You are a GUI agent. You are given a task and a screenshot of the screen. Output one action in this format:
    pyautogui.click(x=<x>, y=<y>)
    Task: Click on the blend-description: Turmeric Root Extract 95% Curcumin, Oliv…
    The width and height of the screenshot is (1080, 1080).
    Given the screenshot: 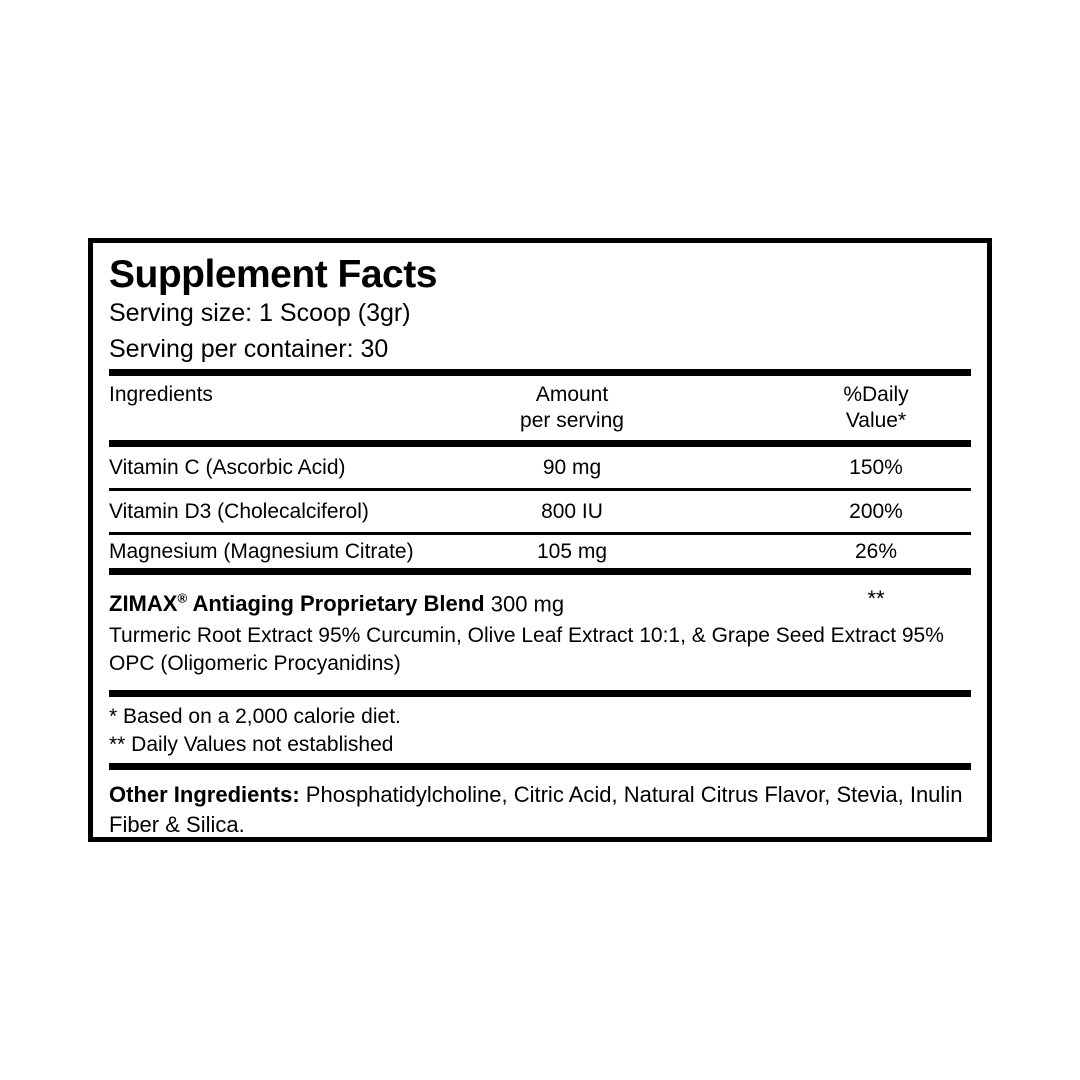 What is the action you would take?
    pyautogui.click(x=526, y=650)
    